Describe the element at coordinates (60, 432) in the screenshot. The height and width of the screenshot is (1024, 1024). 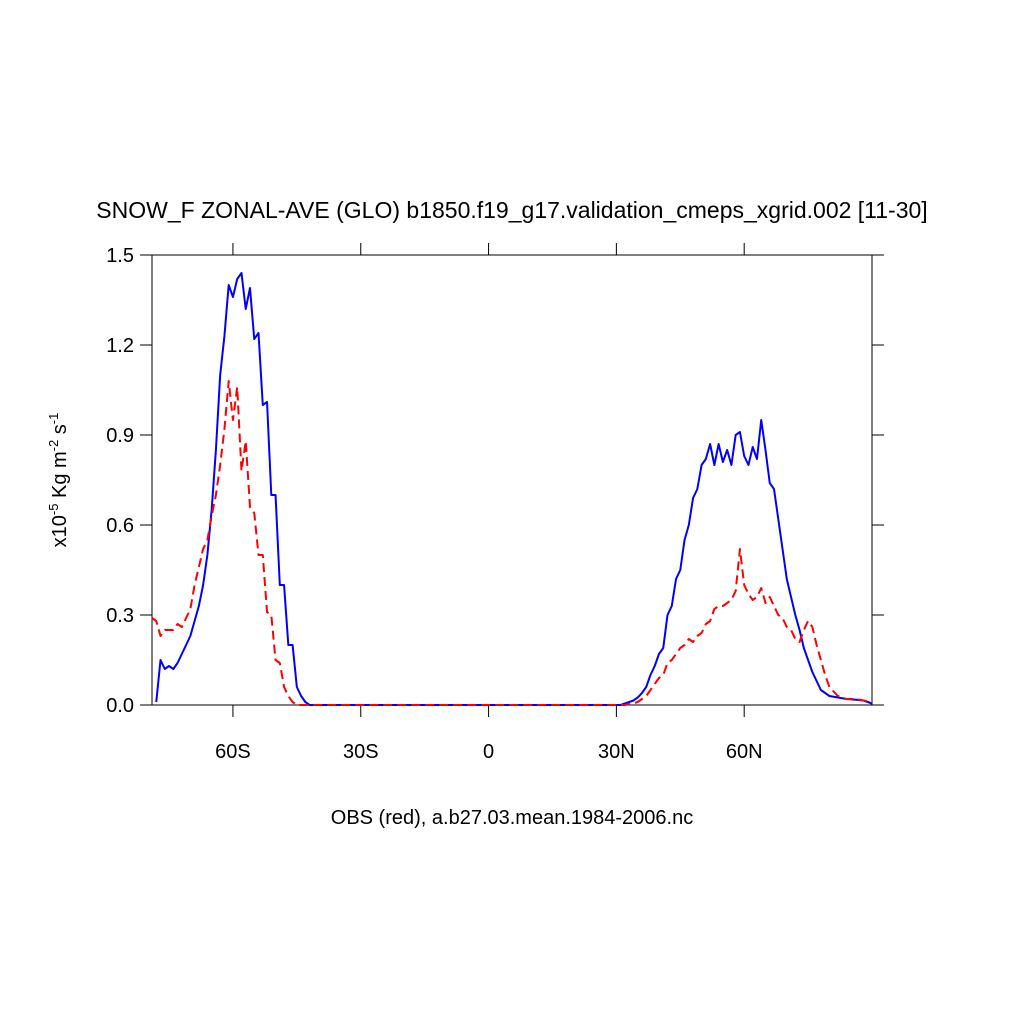
I see `y-axis-label-part: s` at that location.